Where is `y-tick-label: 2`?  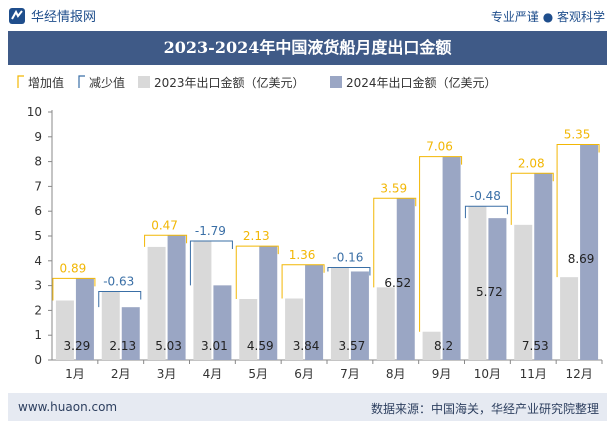
y-tick-label: 2 is located at coordinates (38, 310).